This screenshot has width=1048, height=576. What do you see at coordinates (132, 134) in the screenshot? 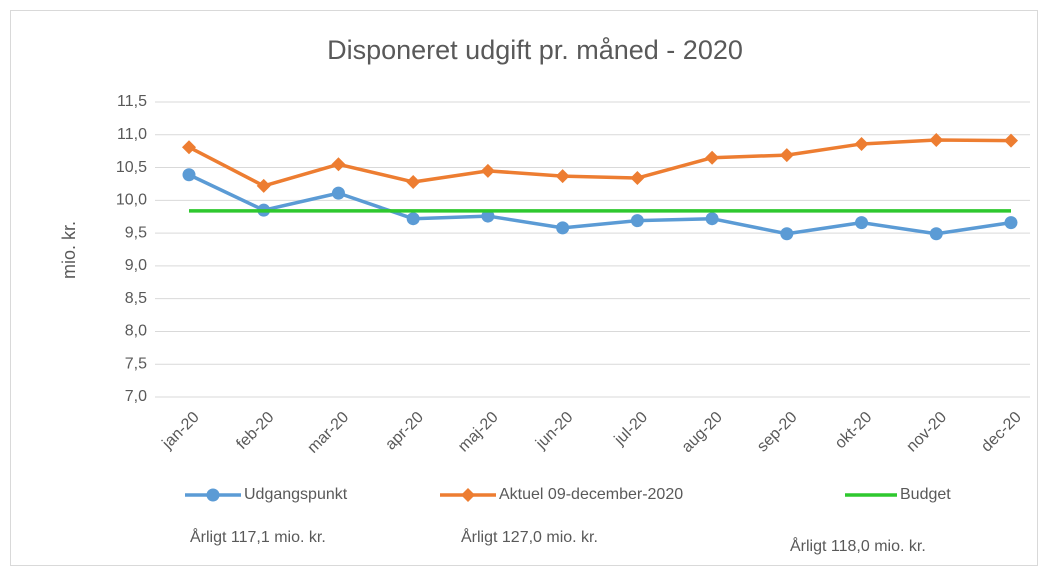
I see `y-tick-label: 11,0` at bounding box center [132, 134].